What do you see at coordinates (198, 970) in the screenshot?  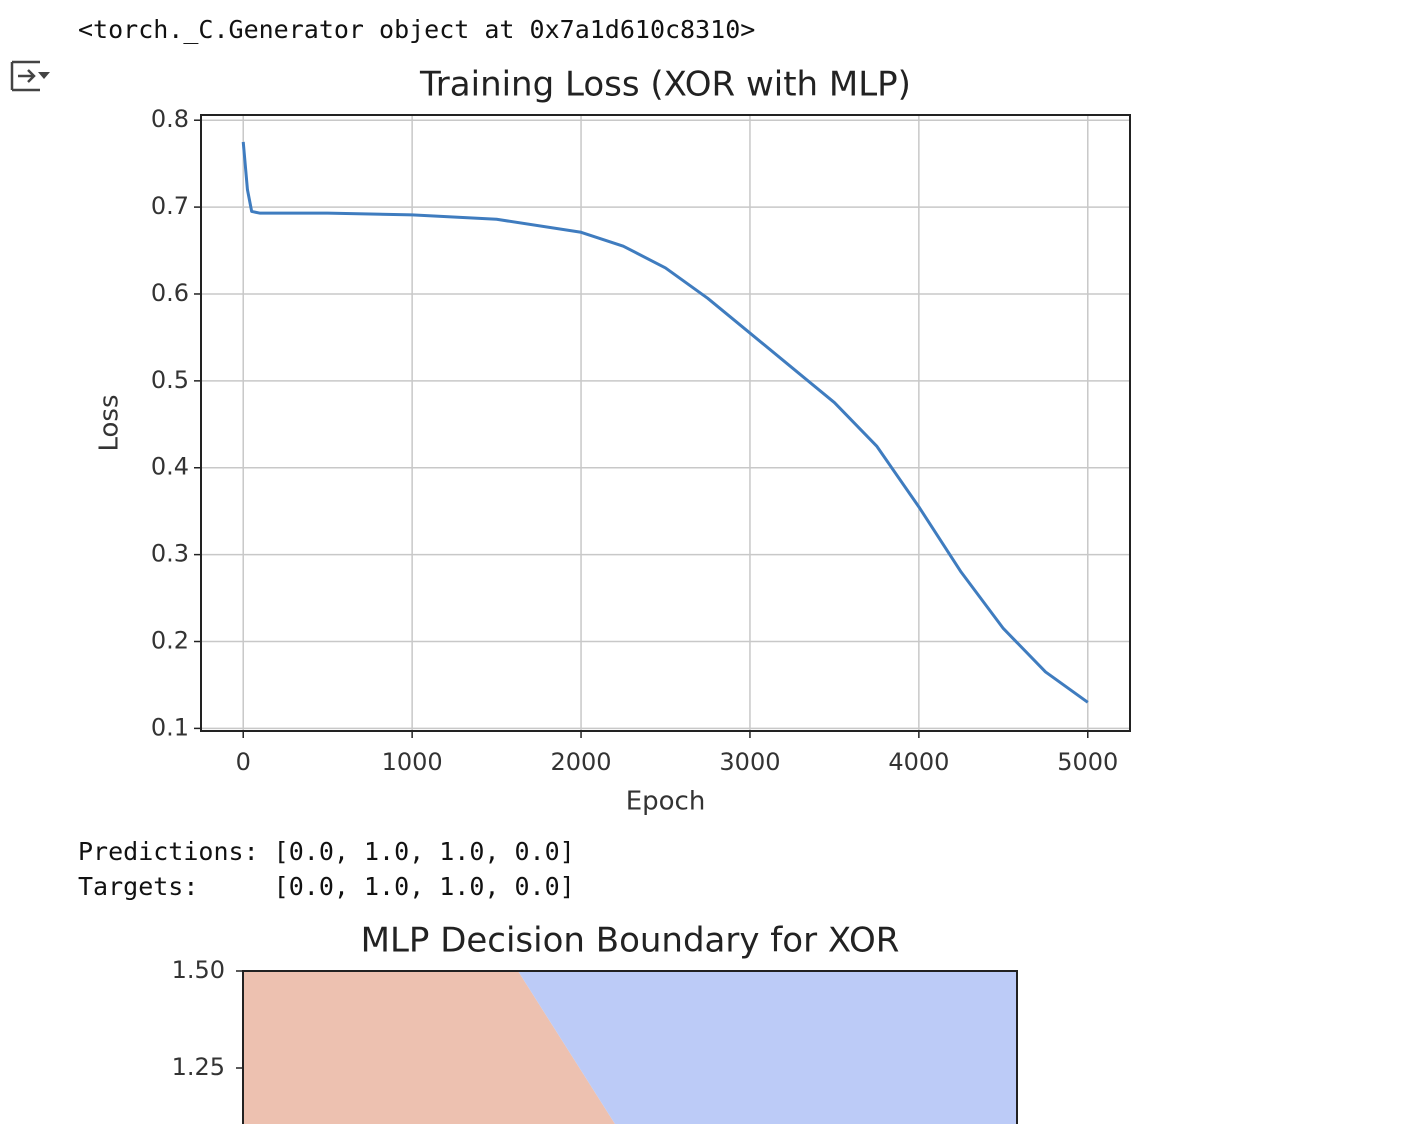 I see `y-tick-label: 1.50` at bounding box center [198, 970].